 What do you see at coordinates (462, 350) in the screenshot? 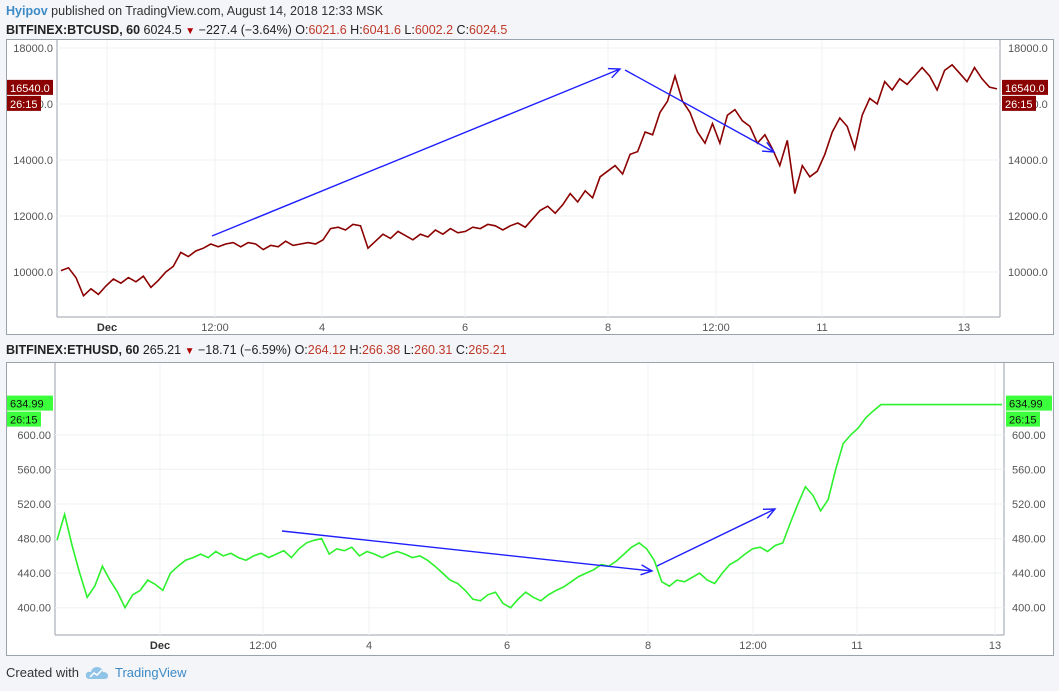
I see `eth-close-label: C:` at bounding box center [462, 350].